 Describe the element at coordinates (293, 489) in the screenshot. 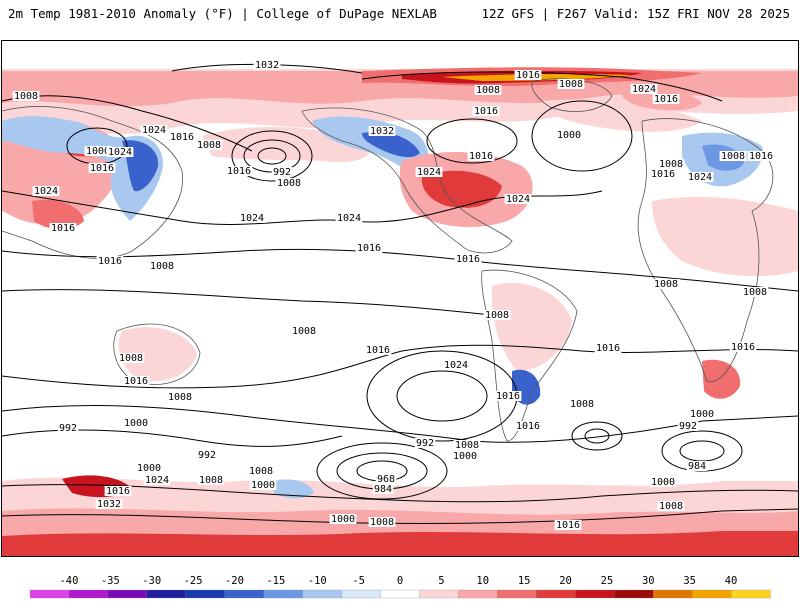

I see `cold-south-pacific` at that location.